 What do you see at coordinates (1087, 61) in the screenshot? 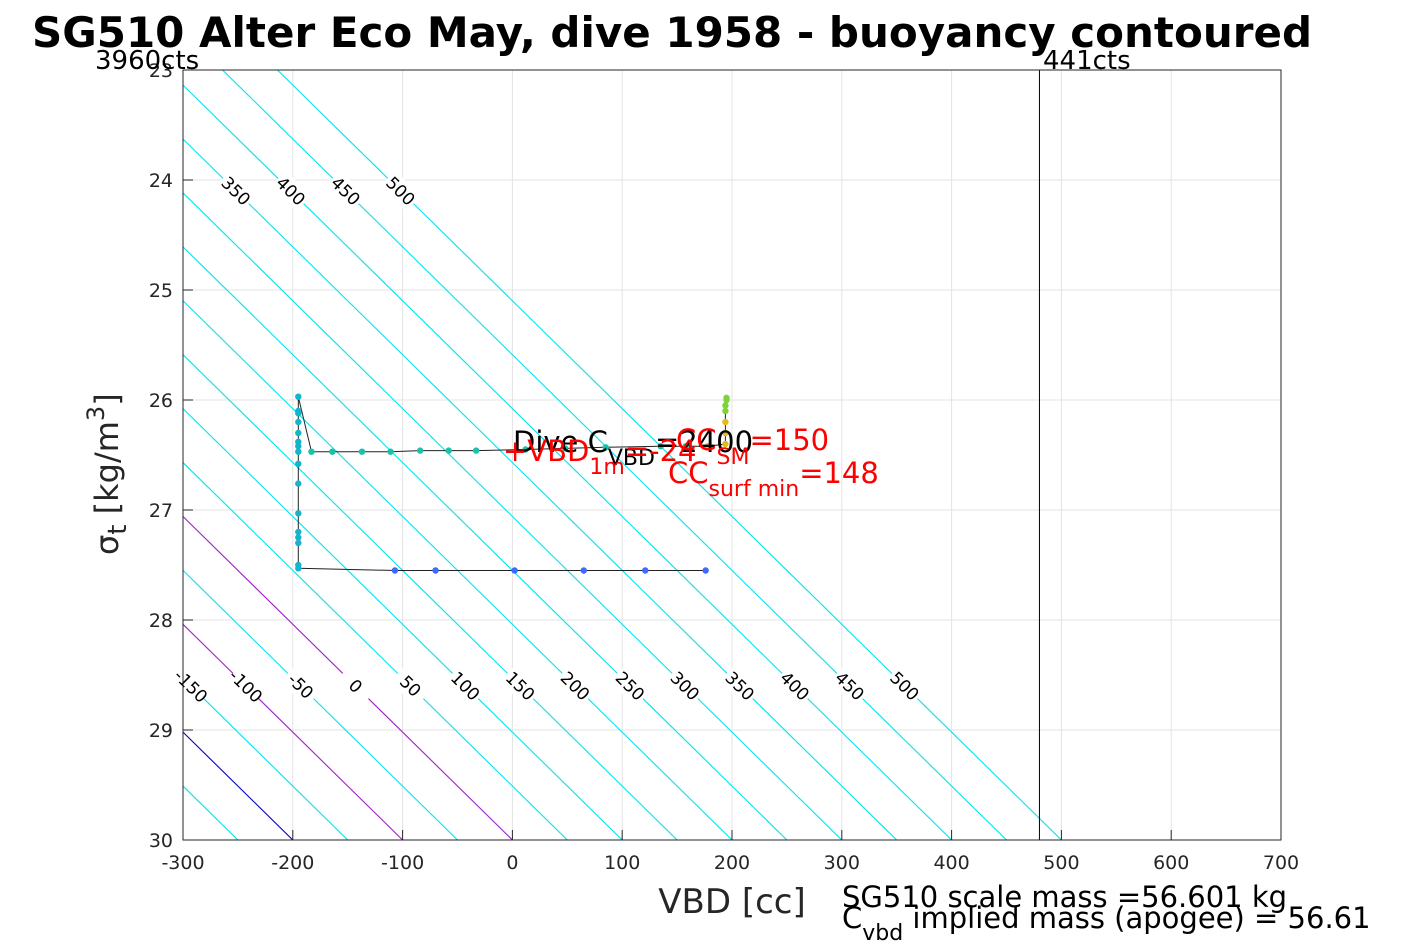
I see `corner-label-right: 441cts` at bounding box center [1087, 61].